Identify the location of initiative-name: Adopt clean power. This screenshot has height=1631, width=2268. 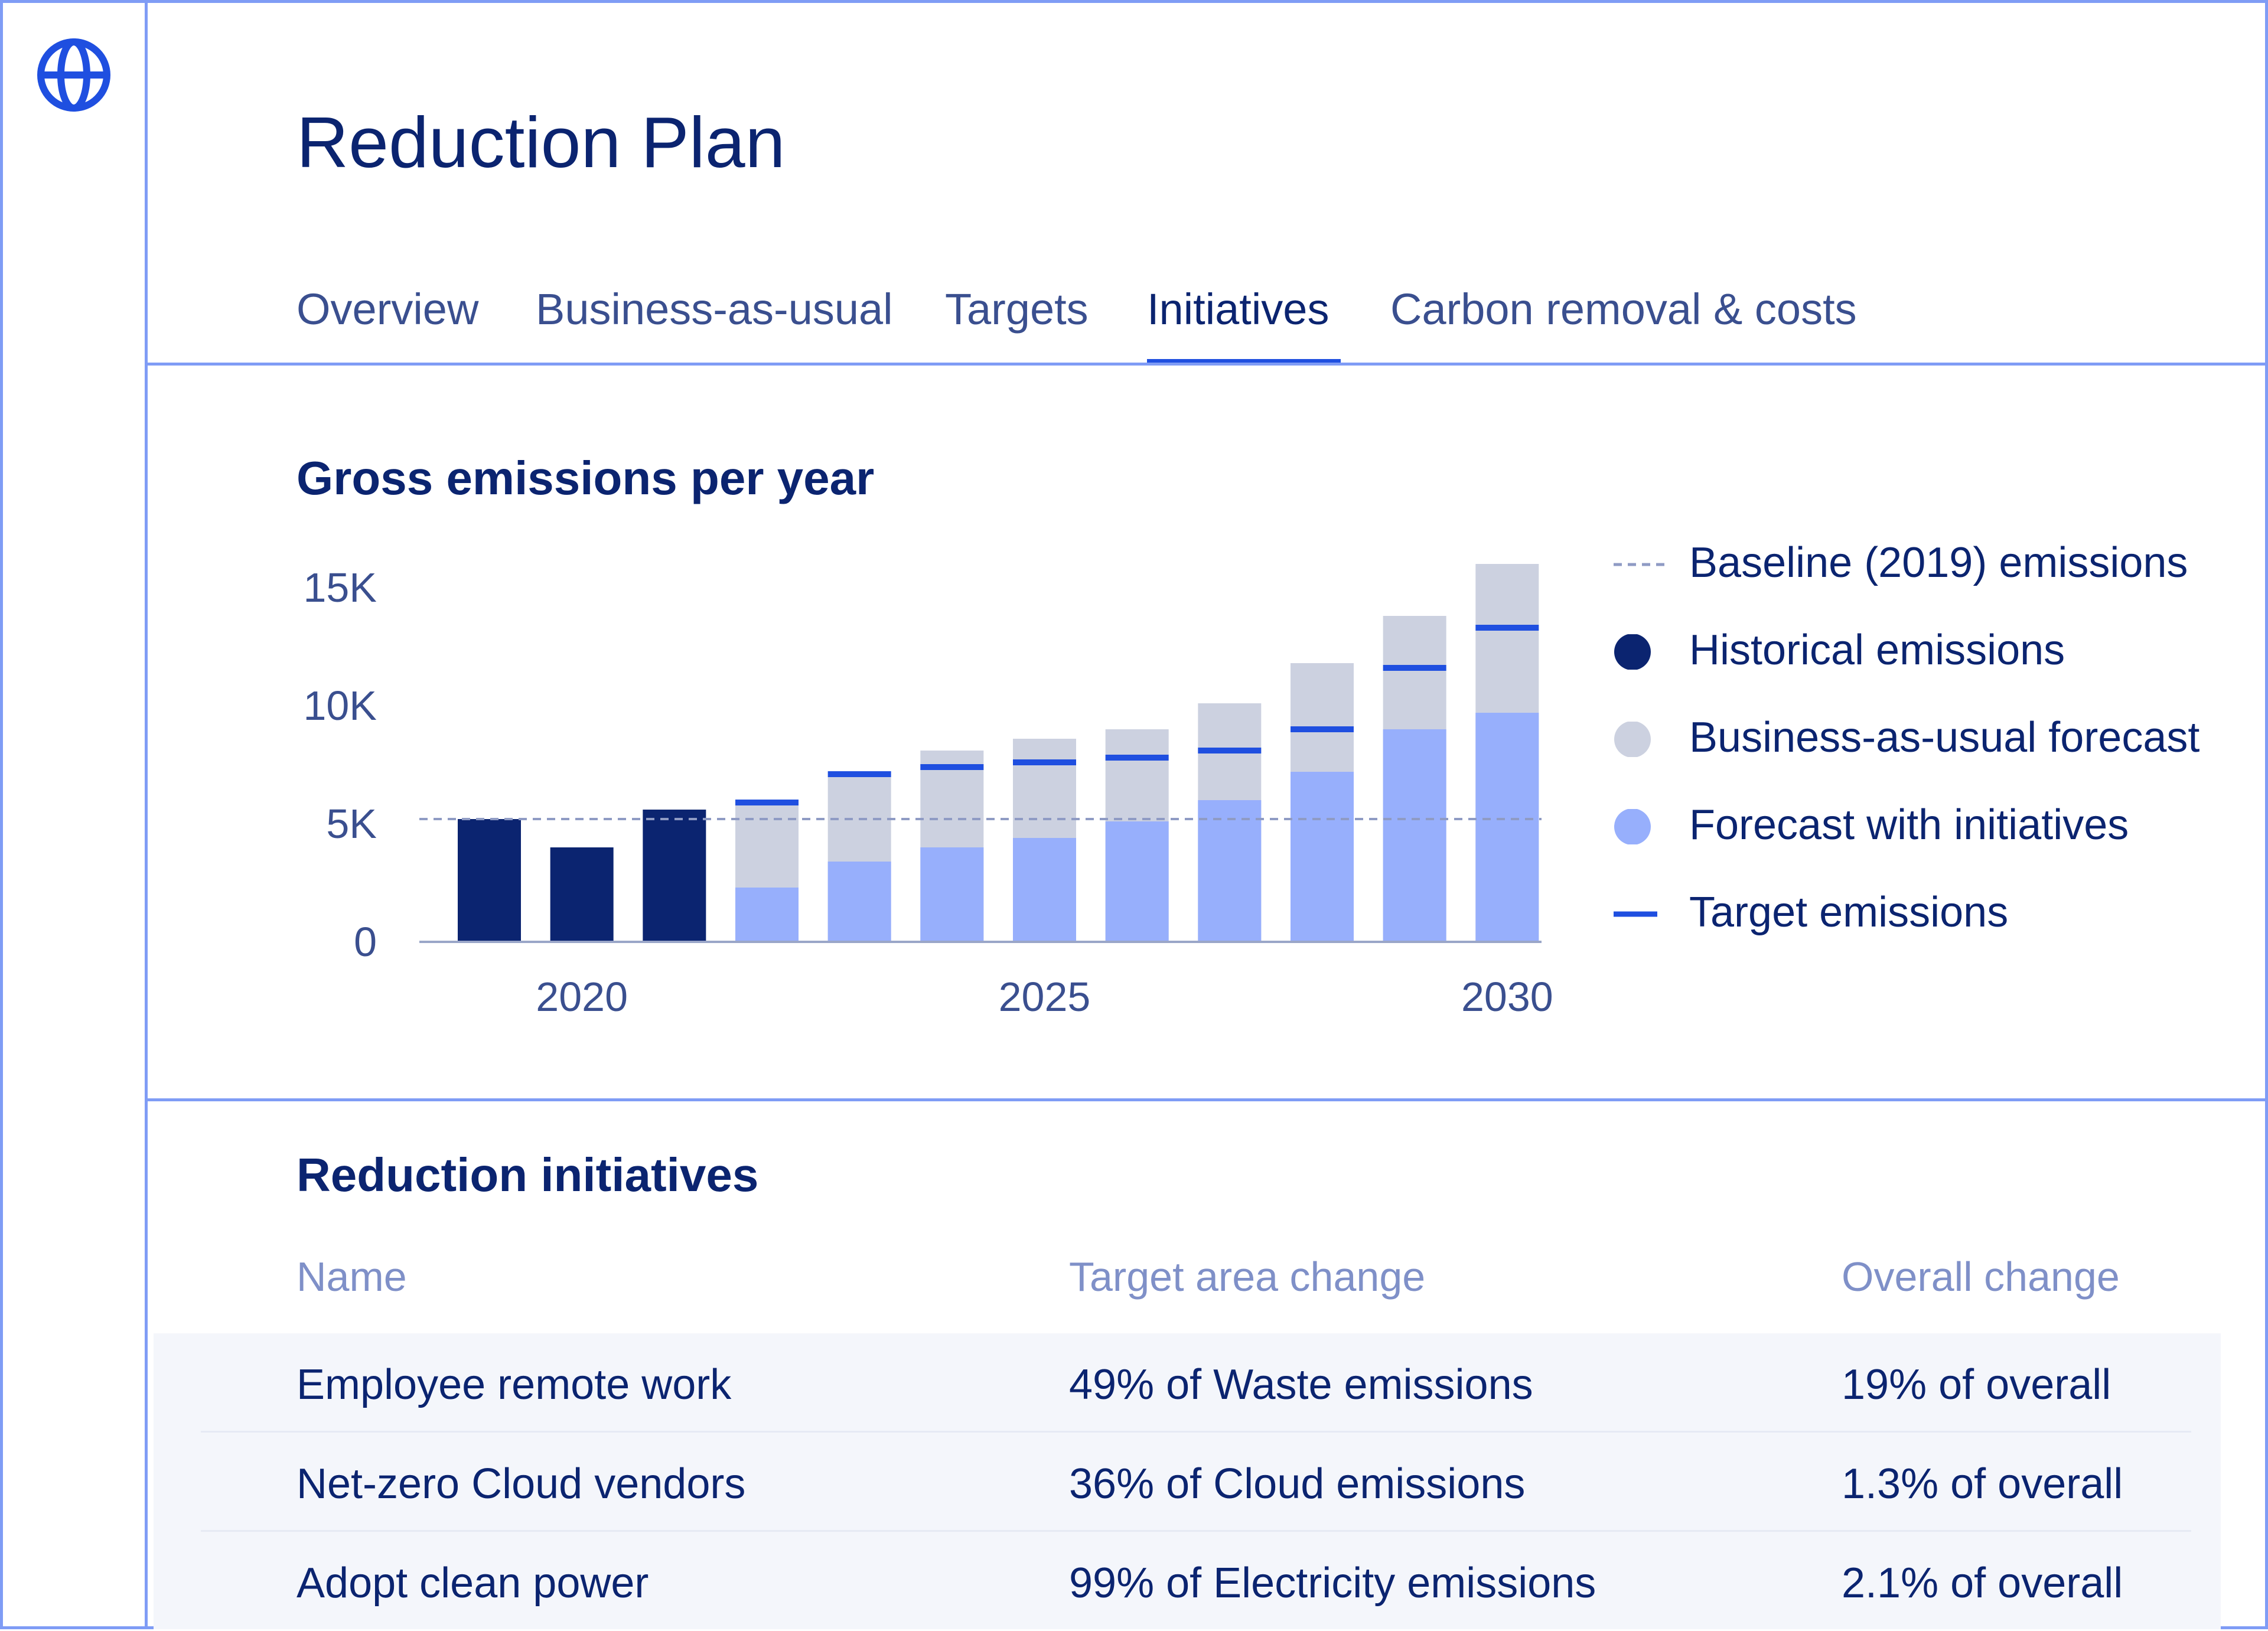
(472, 1583).